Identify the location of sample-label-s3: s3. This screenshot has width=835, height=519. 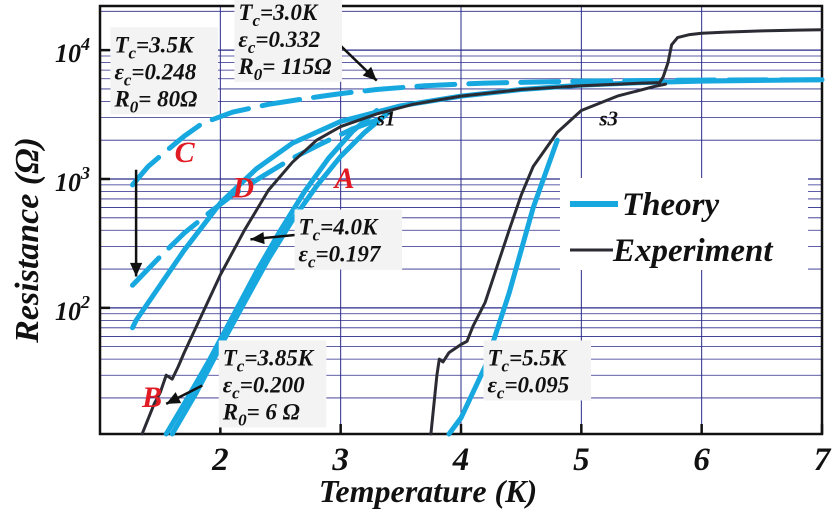
(608, 119).